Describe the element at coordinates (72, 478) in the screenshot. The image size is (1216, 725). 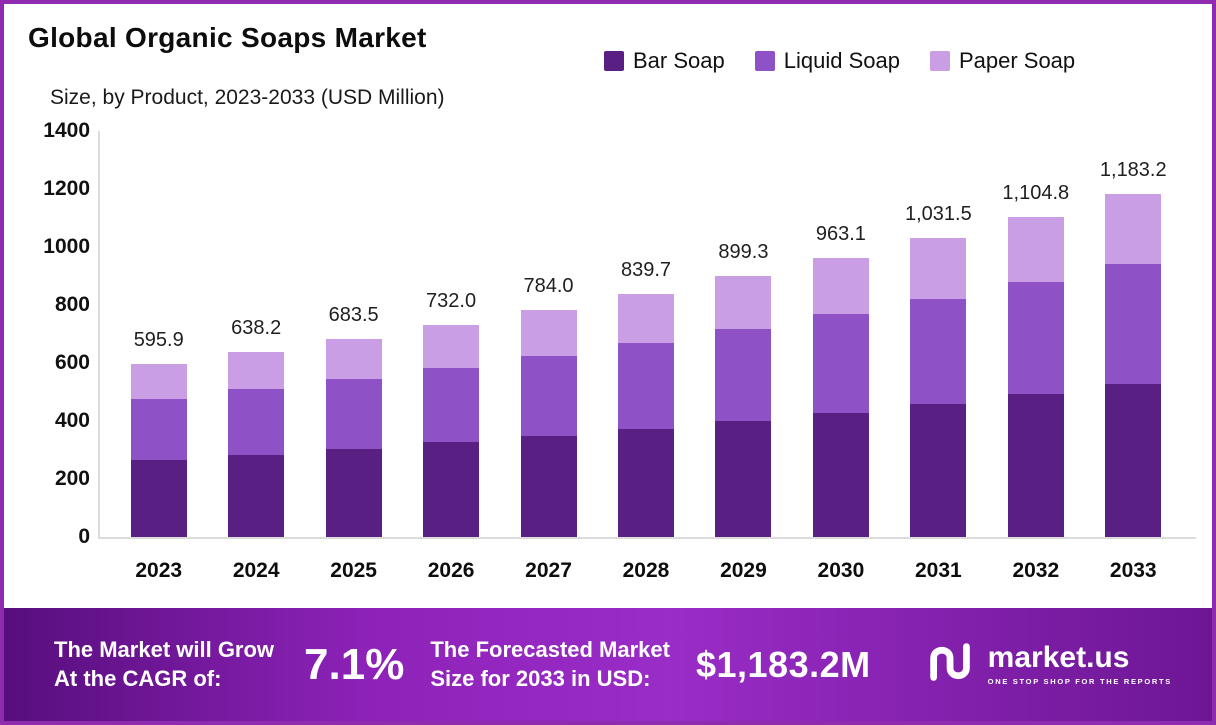
I see `y-axis-tick-label: 200` at that location.